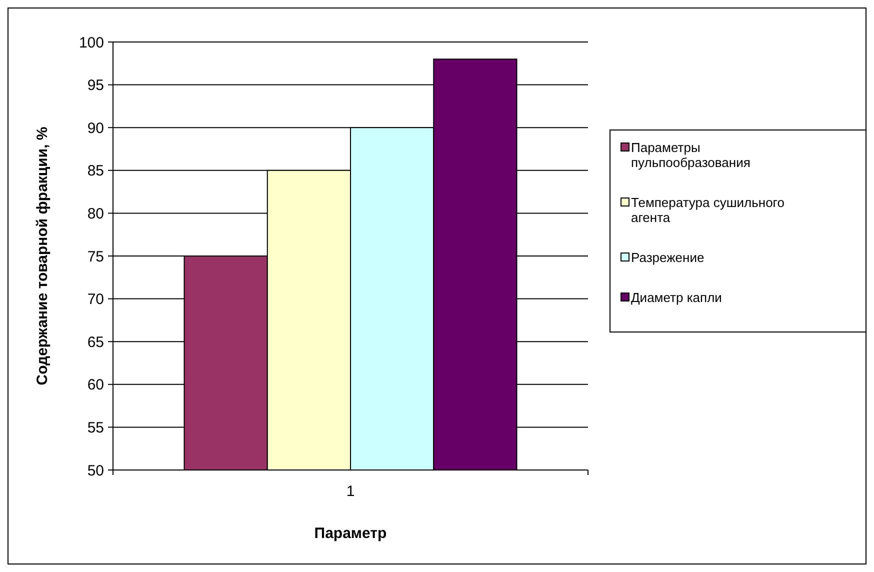 Image resolution: width=874 pixels, height=572 pixels. Describe the element at coordinates (95, 213) in the screenshot. I see `y-tick-label: 80` at that location.